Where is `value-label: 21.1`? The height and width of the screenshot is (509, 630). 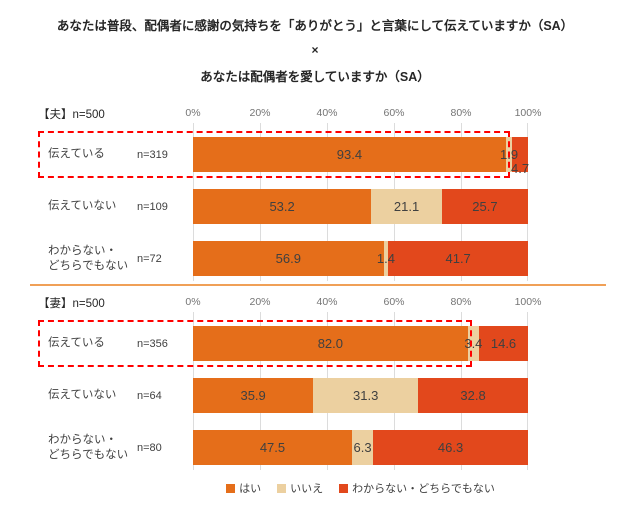 value-label: 21.1 is located at coordinates (406, 206).